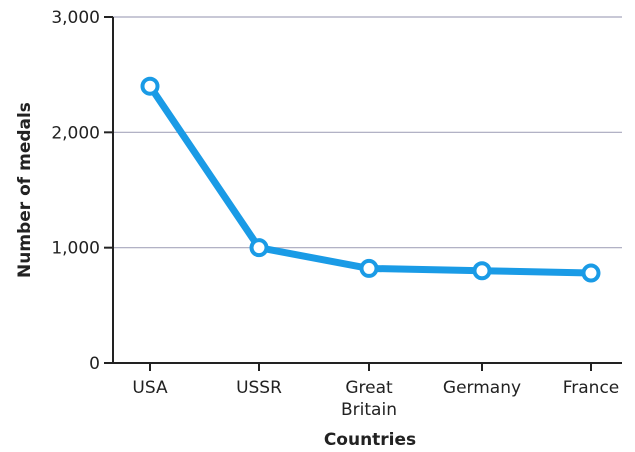 The height and width of the screenshot is (452, 635). Describe the element at coordinates (150, 388) in the screenshot. I see `x-tick-label-0: USA` at that location.